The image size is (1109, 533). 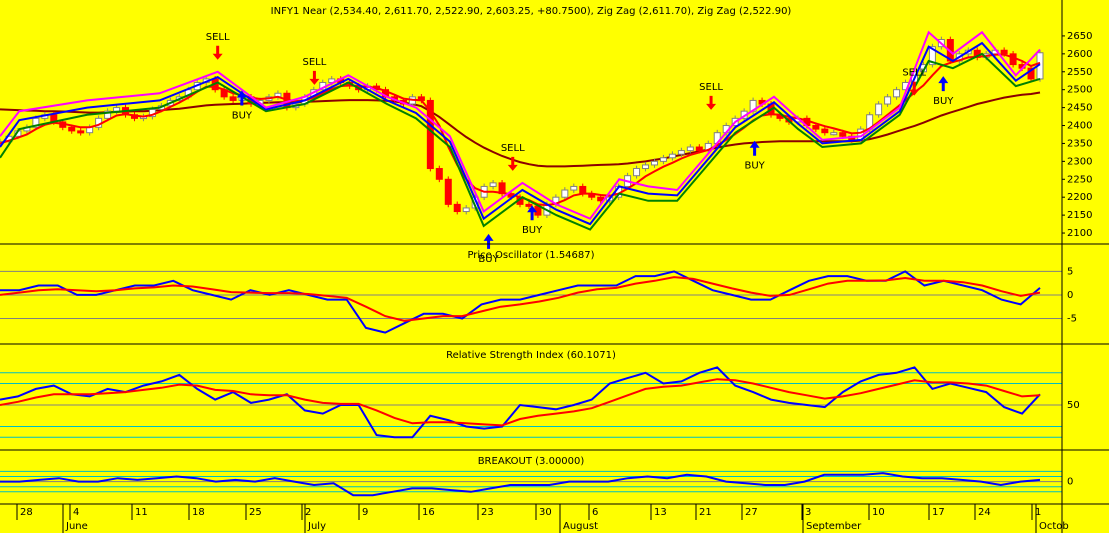 I want to click on price-tick-label: 2550, so click(x=1079, y=72).